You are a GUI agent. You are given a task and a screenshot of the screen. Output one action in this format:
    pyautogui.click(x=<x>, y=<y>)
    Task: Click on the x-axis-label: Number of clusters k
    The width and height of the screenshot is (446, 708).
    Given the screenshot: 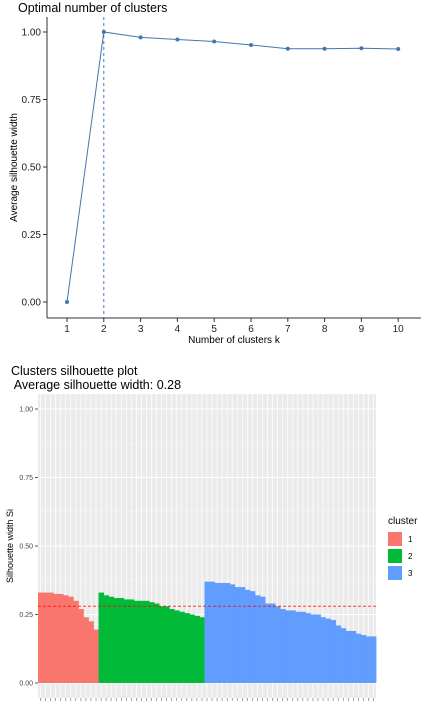 What is the action you would take?
    pyautogui.click(x=234, y=340)
    